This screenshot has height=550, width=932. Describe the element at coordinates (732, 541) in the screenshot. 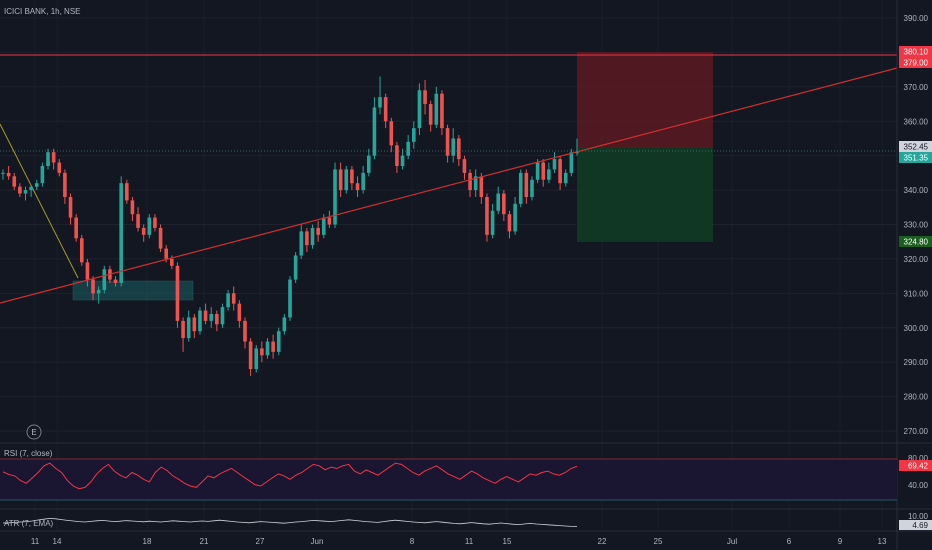

I see `time-axis-label: Jul` at that location.